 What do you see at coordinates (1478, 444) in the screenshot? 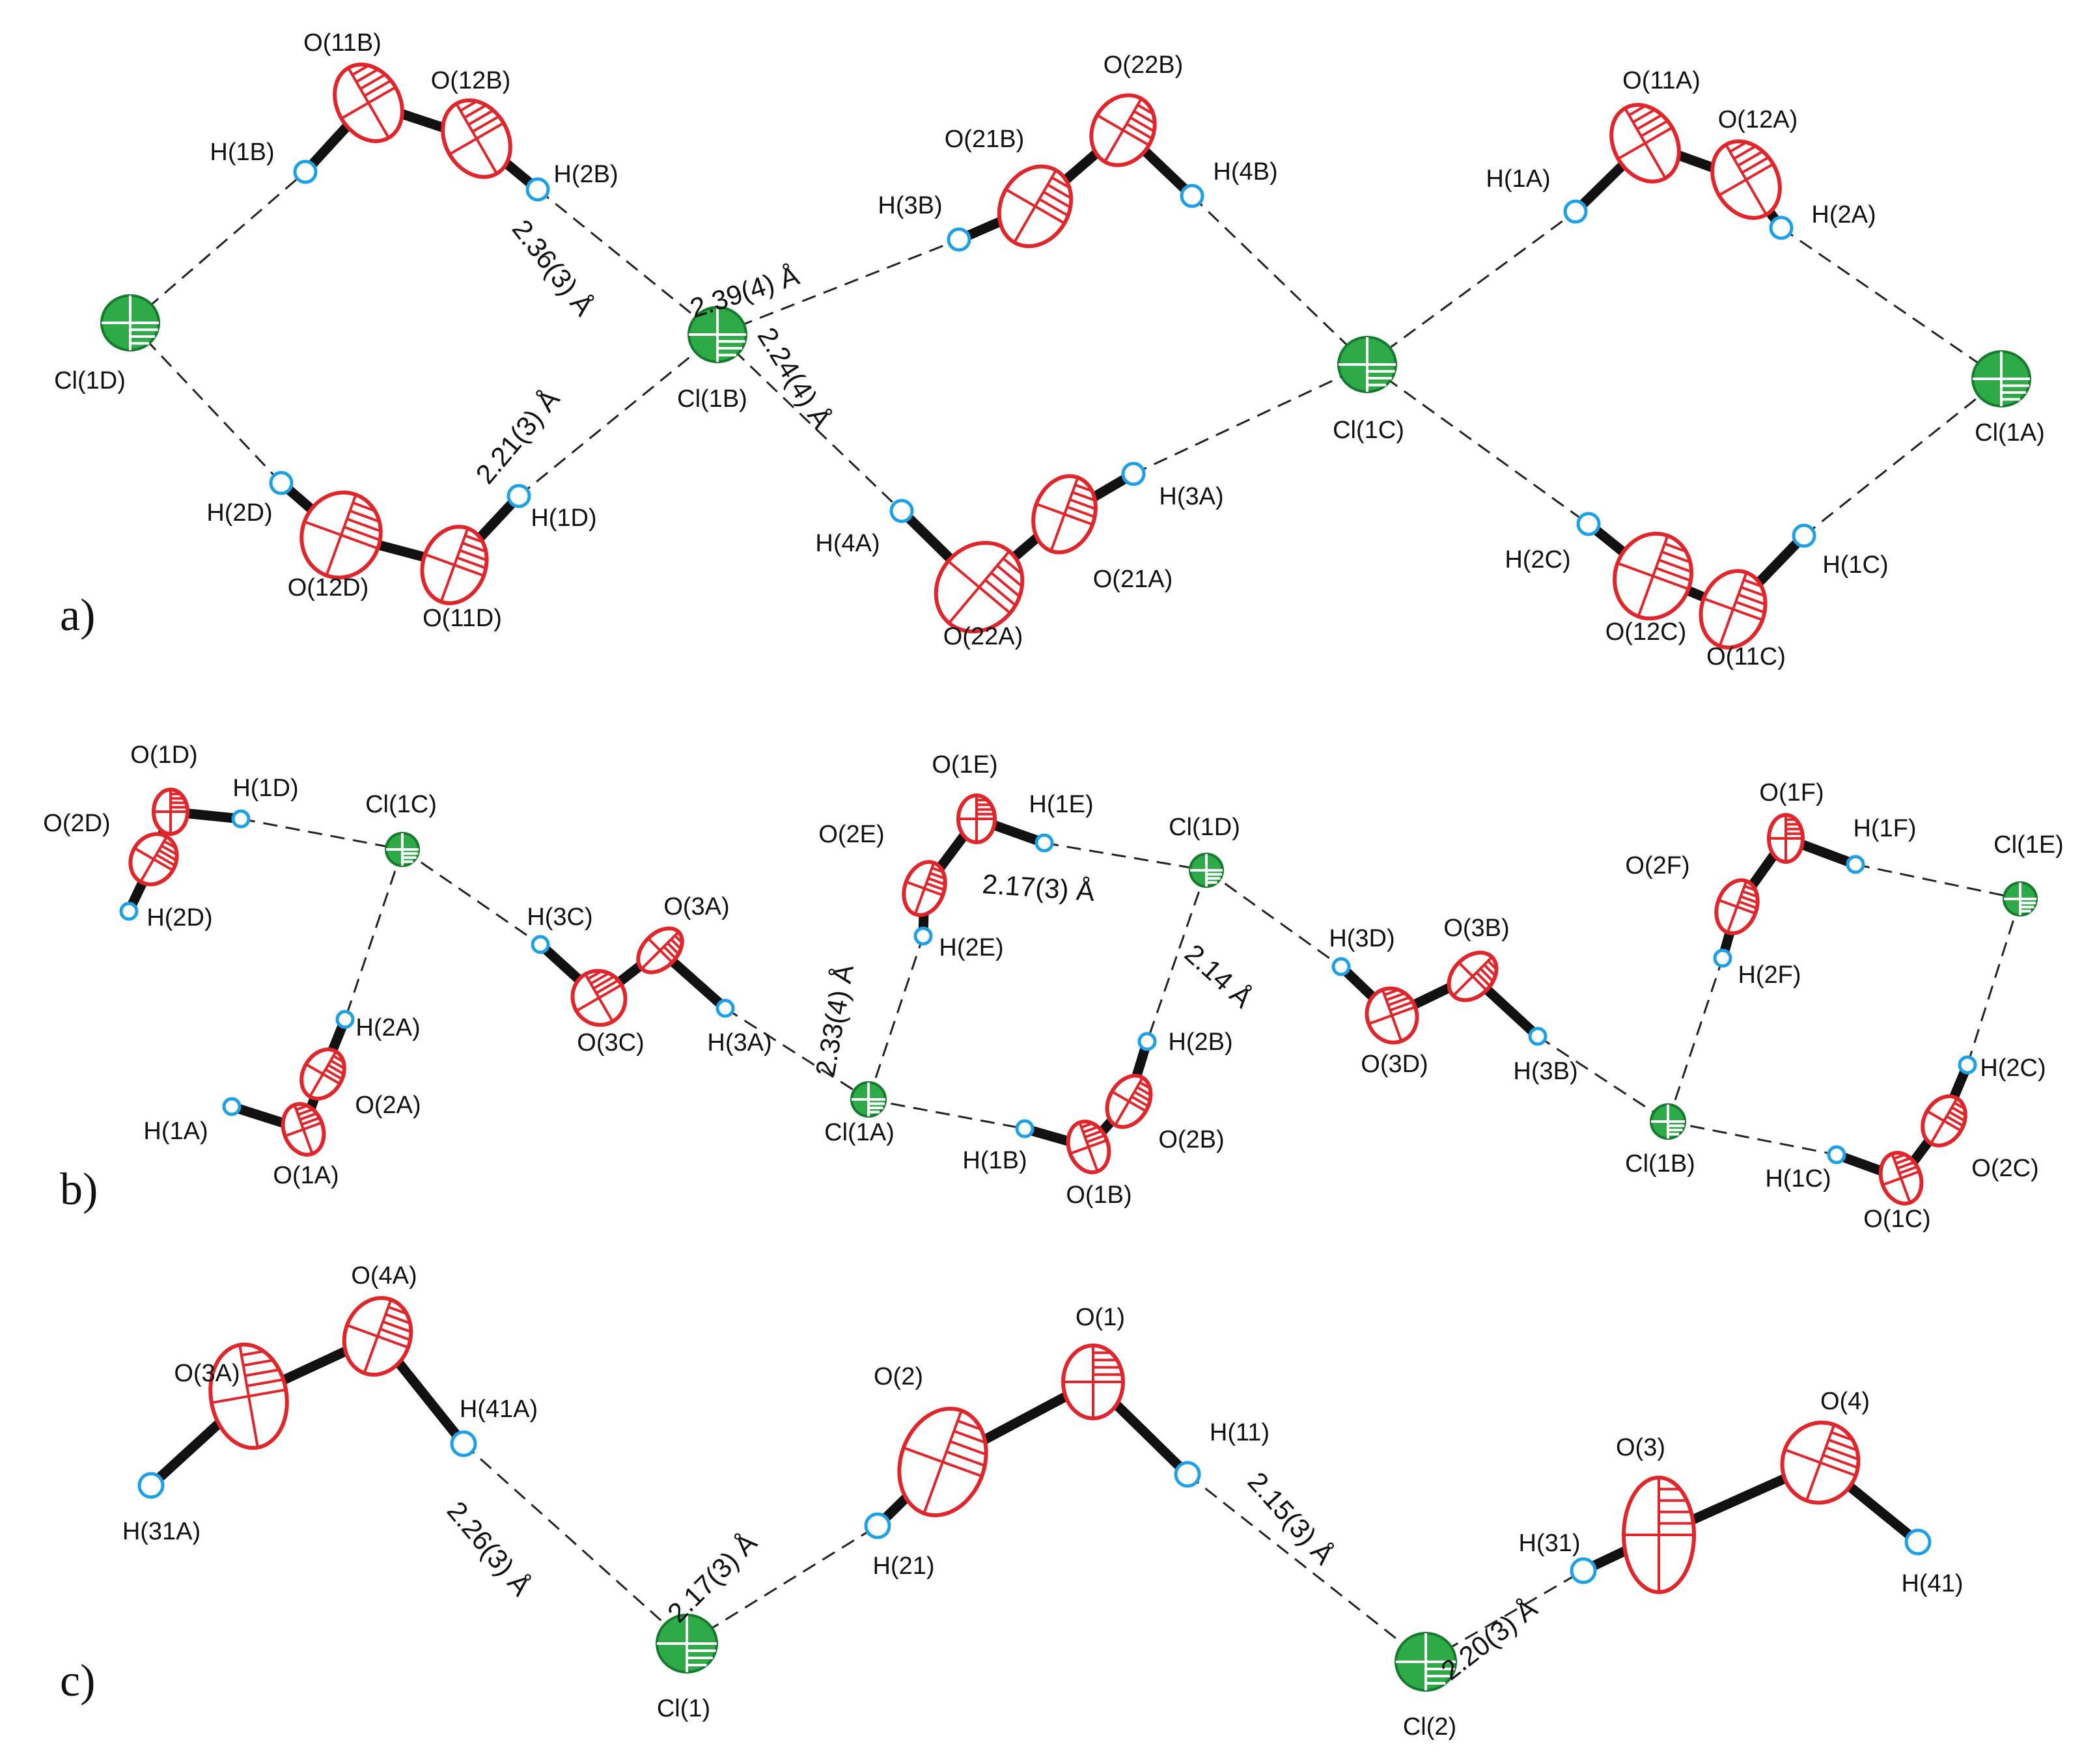
I see `hbond-a-cl1c-h2c` at bounding box center [1478, 444].